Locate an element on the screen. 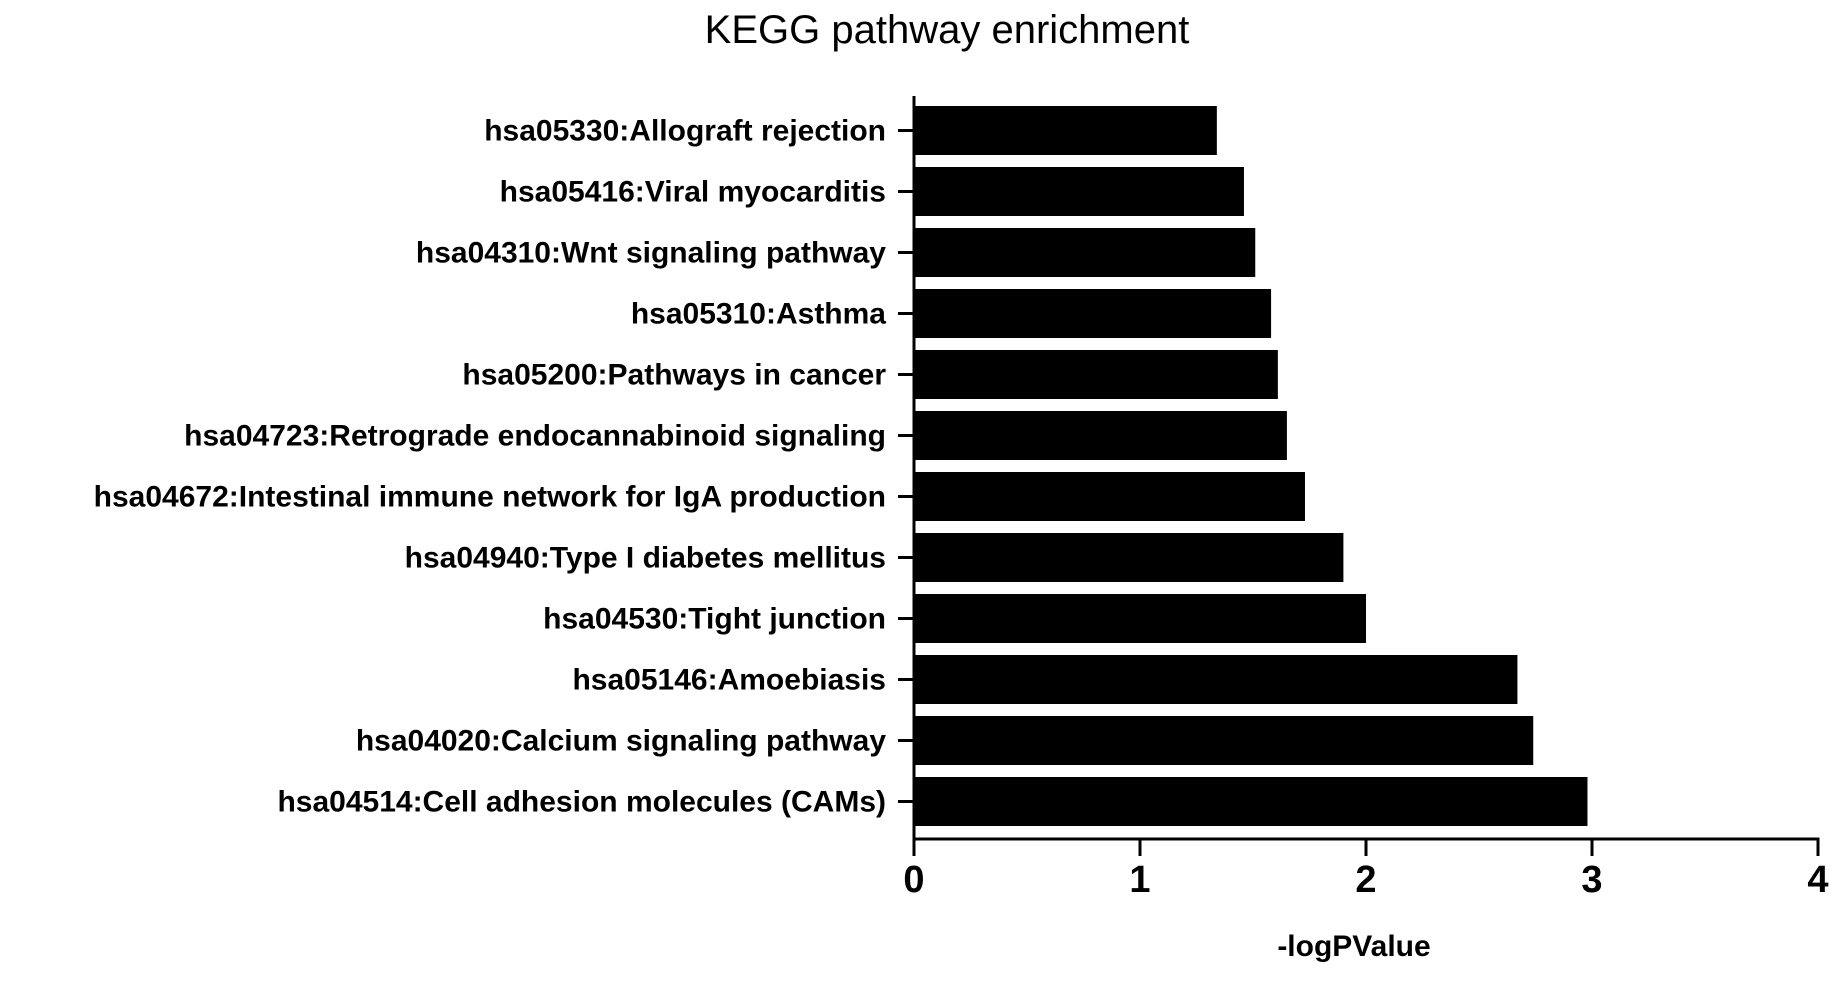 The image size is (1840, 981). x-tick-label: 4 is located at coordinates (1817, 880).